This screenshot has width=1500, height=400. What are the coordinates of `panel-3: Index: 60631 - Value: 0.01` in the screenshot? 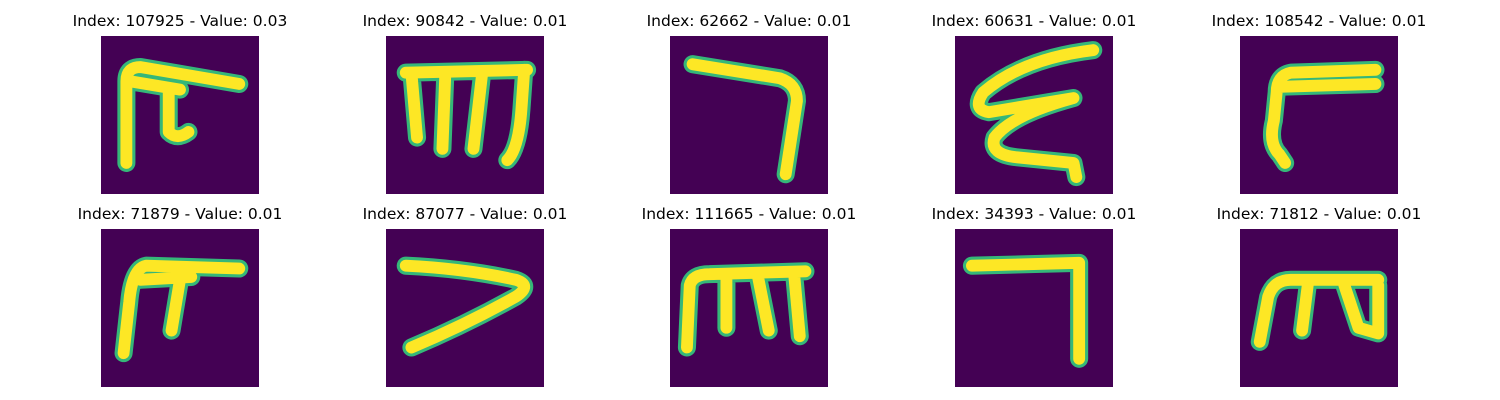 It's located at (1034, 103).